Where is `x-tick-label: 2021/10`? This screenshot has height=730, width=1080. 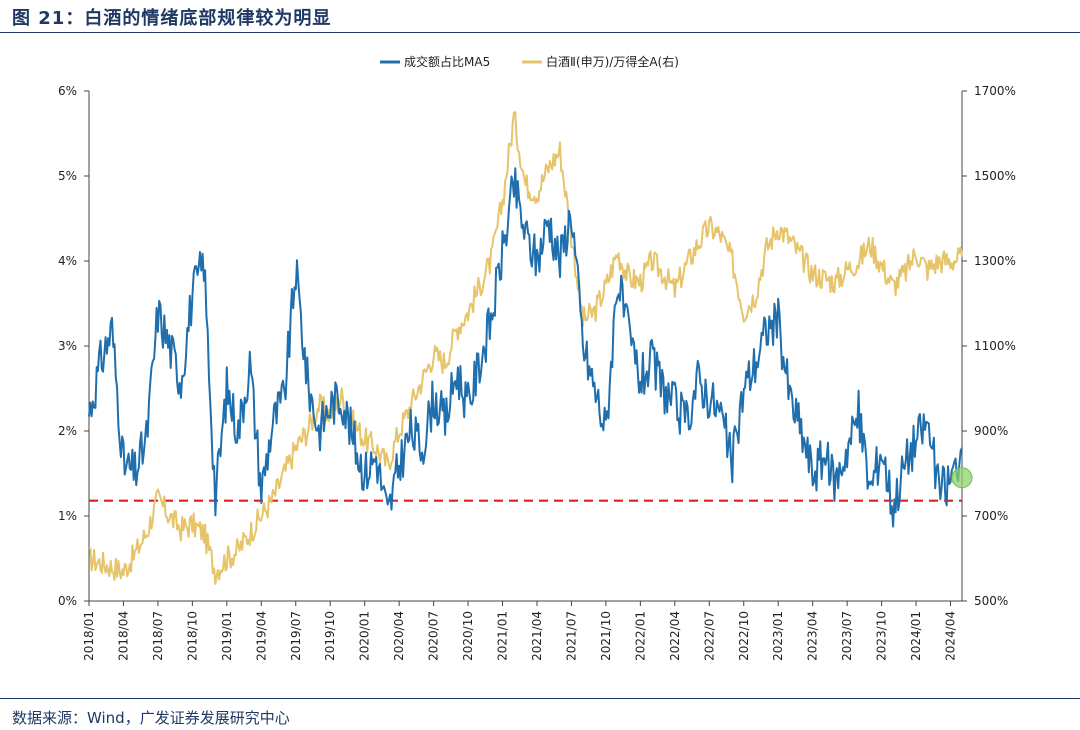
x-tick-label: 2021/10 is located at coordinates (606, 636).